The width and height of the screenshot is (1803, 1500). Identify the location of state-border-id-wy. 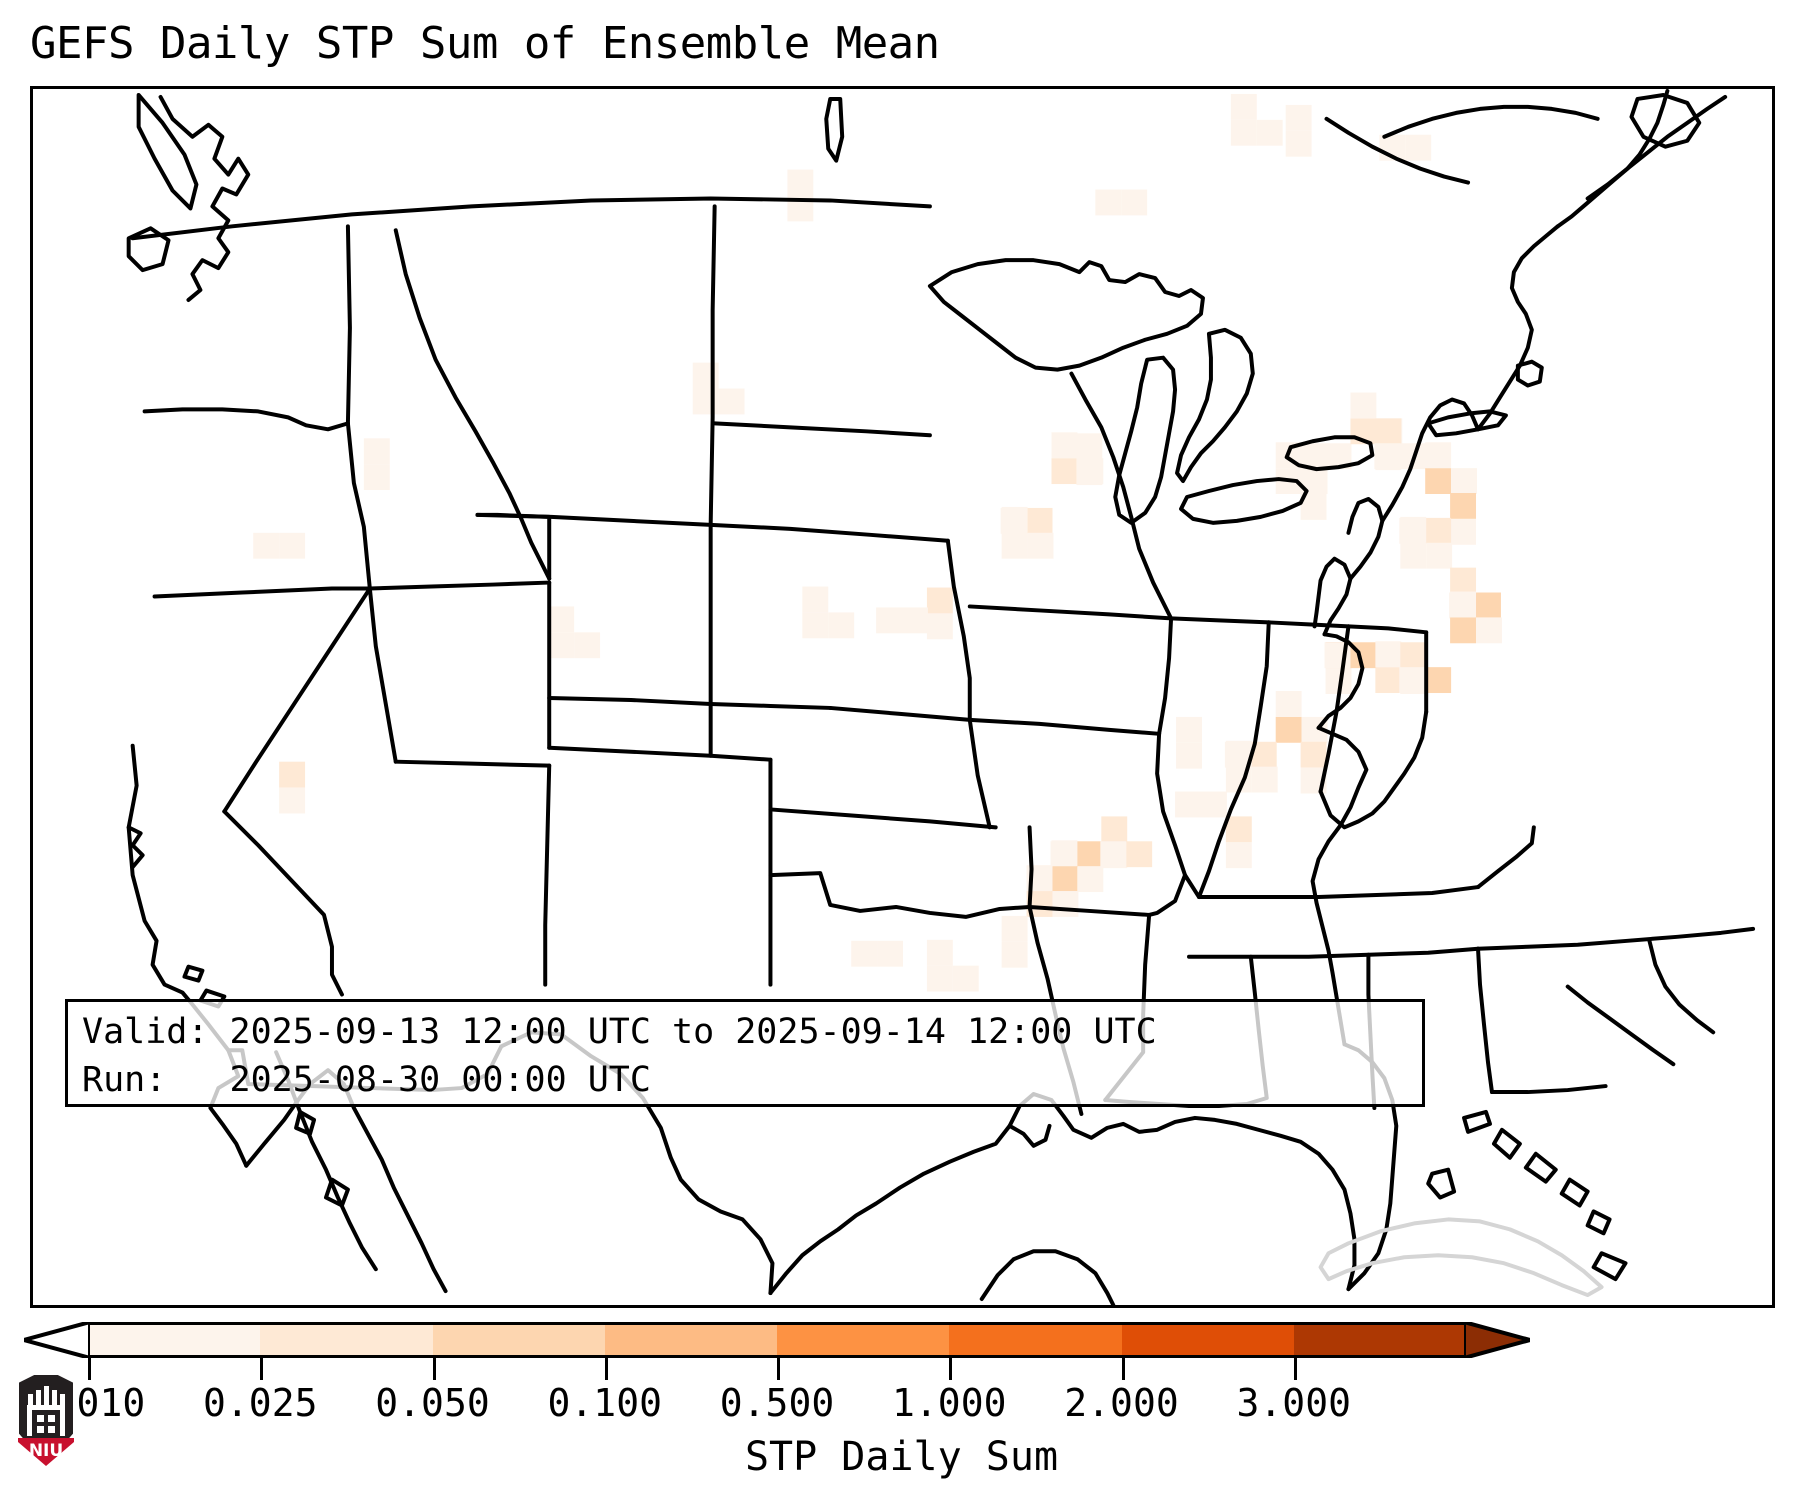
(513, 546).